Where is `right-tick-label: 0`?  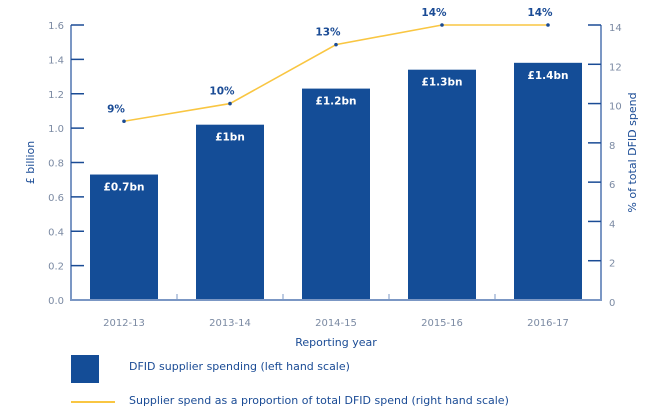
right-tick-label: 0 is located at coordinates (612, 303).